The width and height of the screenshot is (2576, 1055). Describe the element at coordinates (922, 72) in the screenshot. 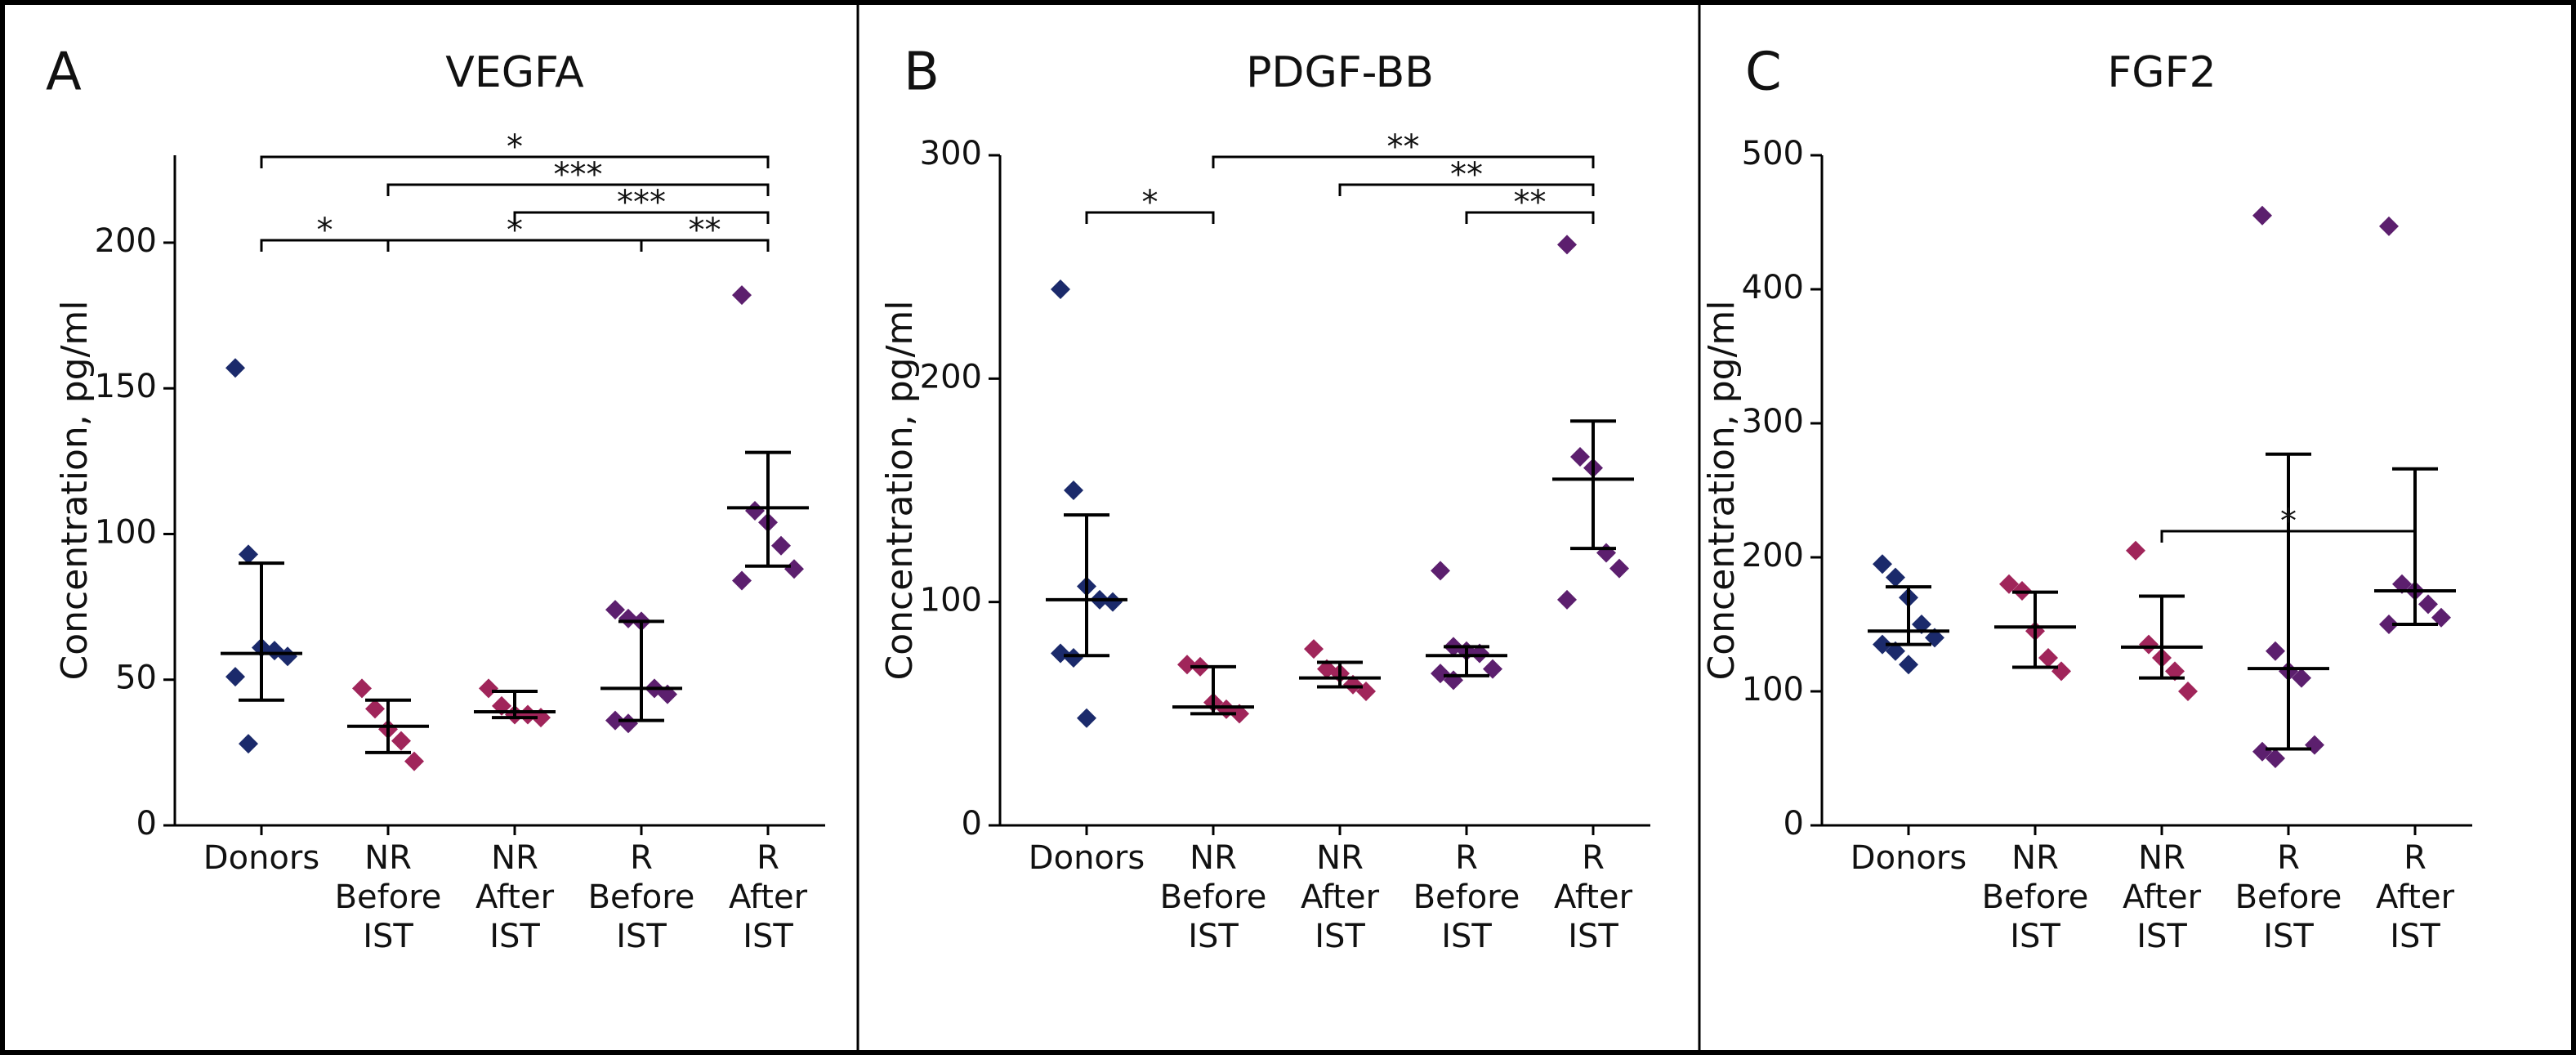

I see `panel-letter: B` at that location.